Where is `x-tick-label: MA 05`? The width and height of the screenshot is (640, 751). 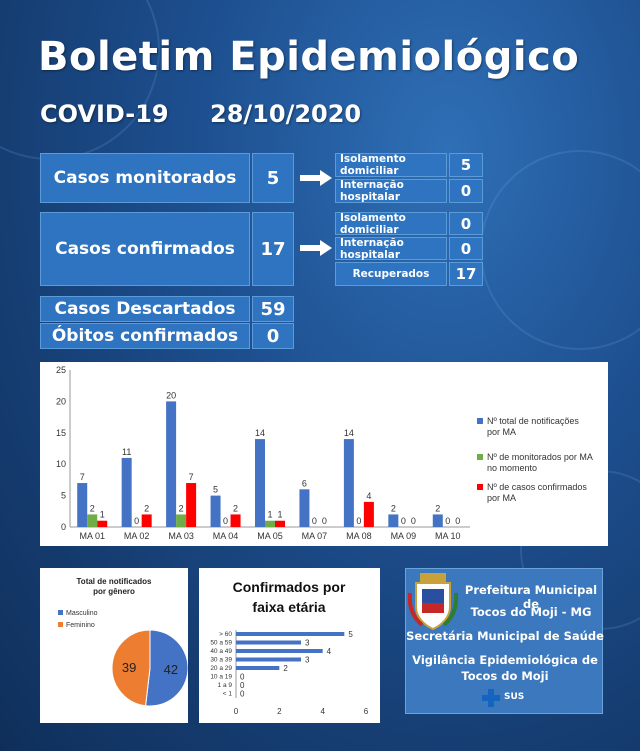
x-tick-label: MA 05 is located at coordinates (270, 536).